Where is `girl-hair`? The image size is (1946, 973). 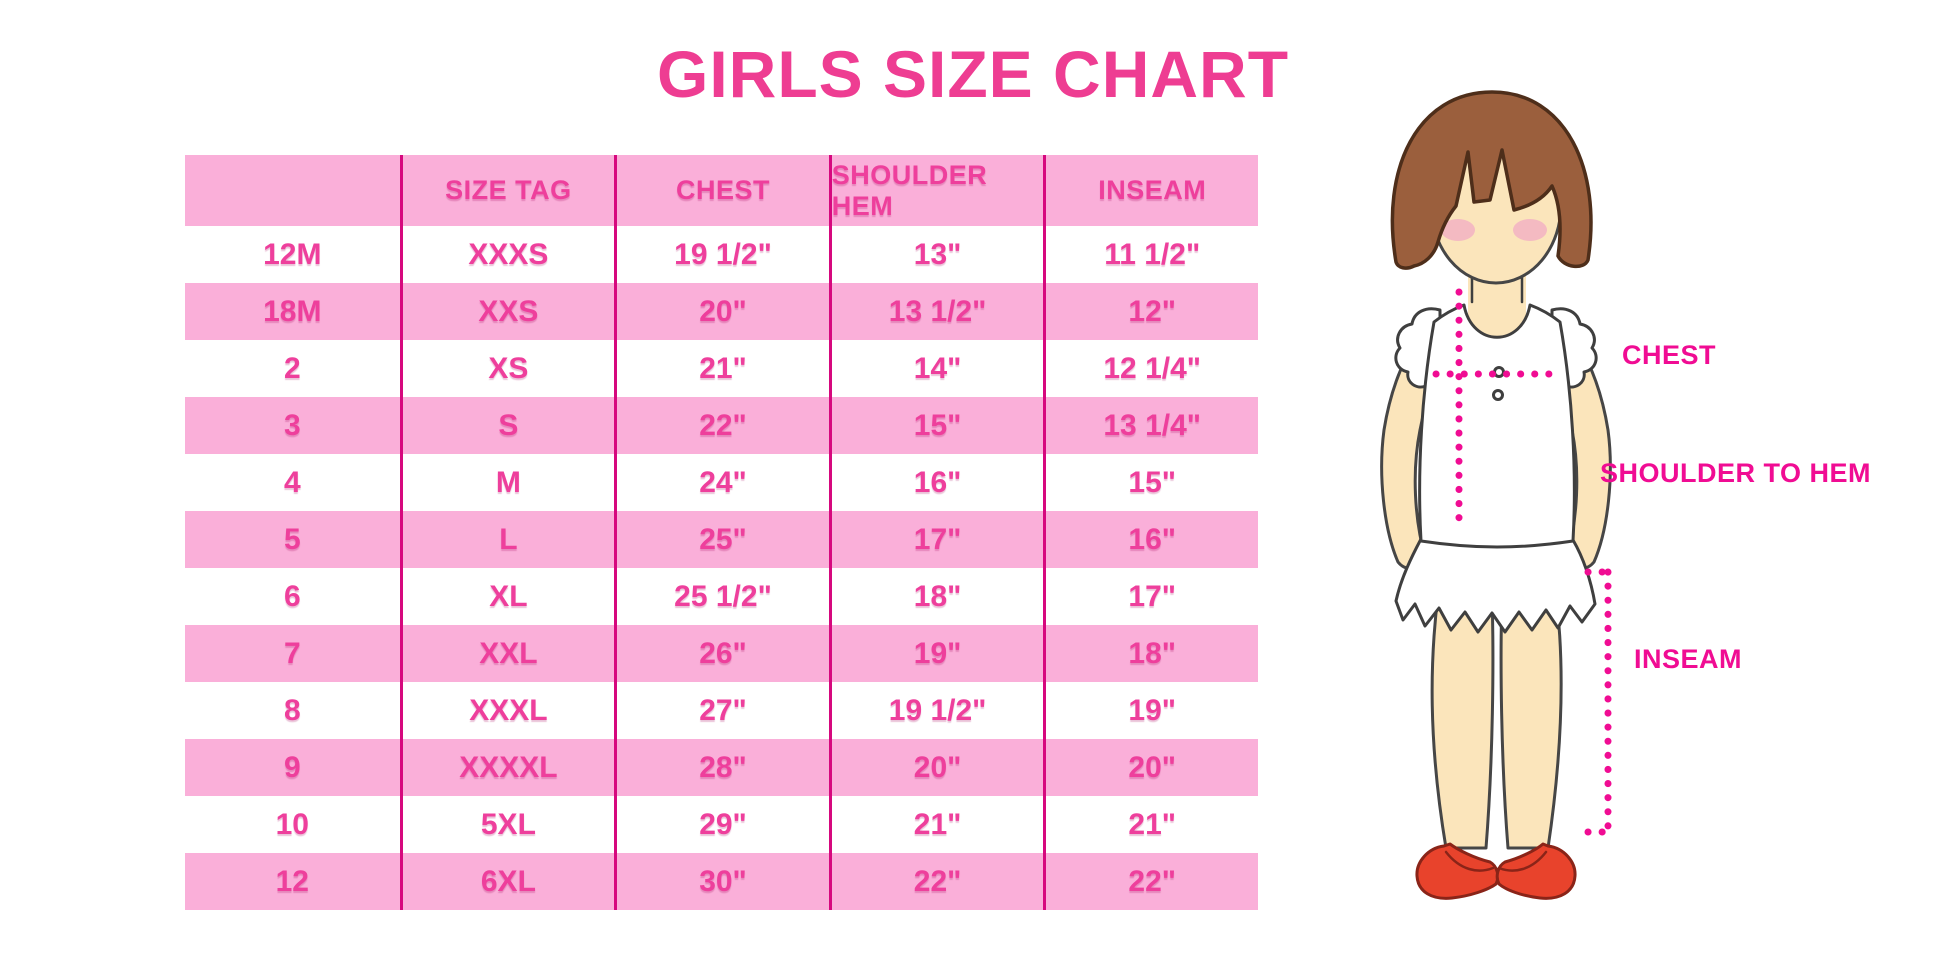
girl-hair is located at coordinates (1491, 180).